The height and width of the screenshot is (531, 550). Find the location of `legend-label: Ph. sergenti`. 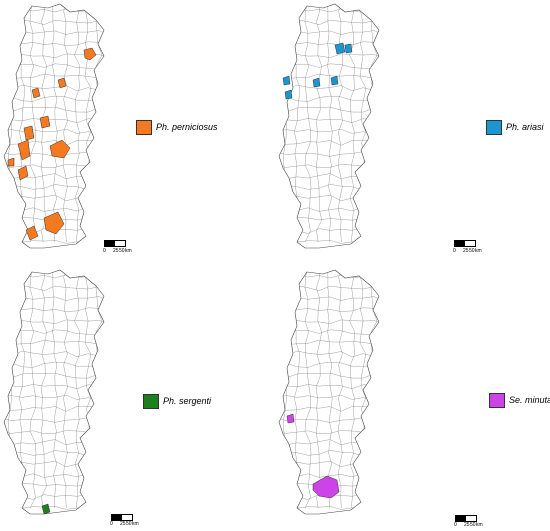

legend-label: Ph. sergenti is located at coordinates (187, 401).